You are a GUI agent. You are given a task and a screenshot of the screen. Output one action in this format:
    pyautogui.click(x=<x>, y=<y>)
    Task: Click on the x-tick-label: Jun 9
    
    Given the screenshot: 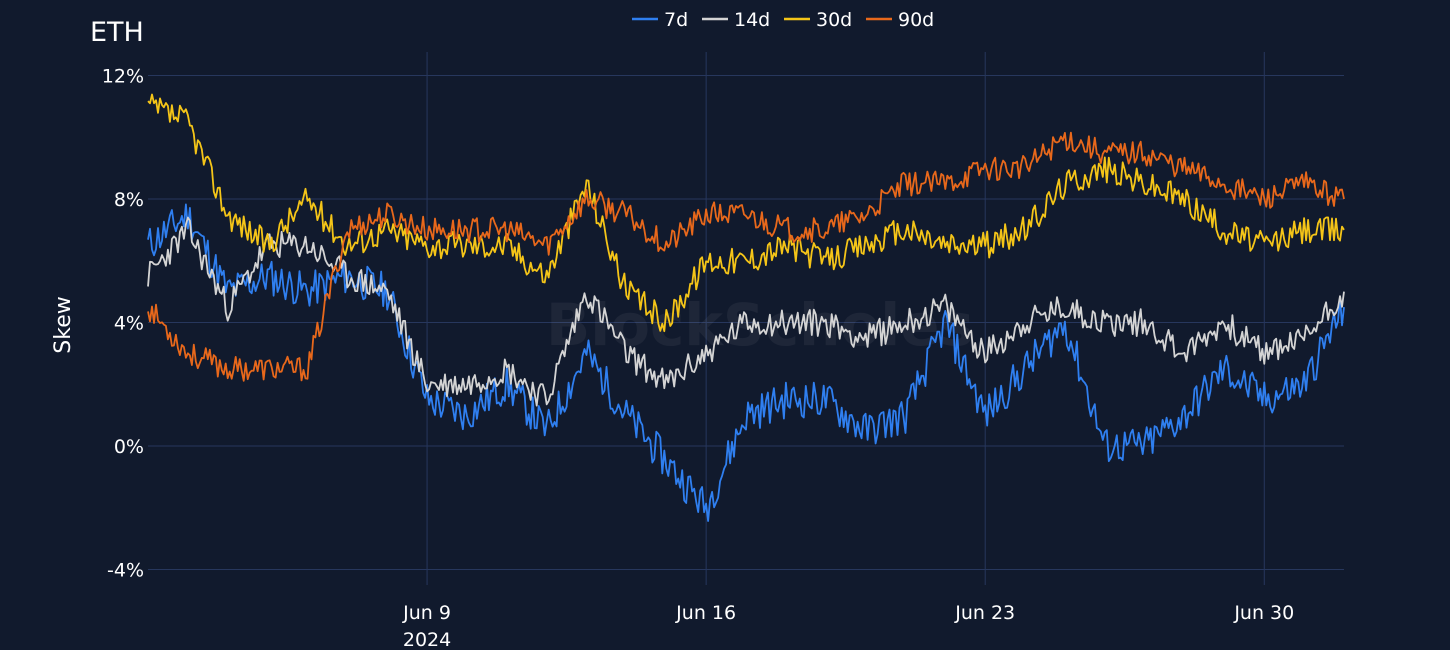 What is the action you would take?
    pyautogui.click(x=426, y=613)
    